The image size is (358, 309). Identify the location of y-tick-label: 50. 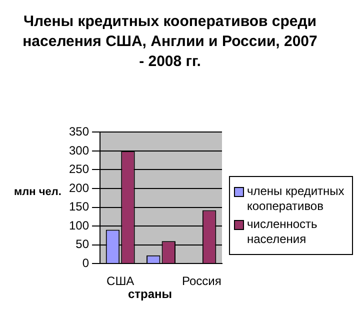
(83, 244).